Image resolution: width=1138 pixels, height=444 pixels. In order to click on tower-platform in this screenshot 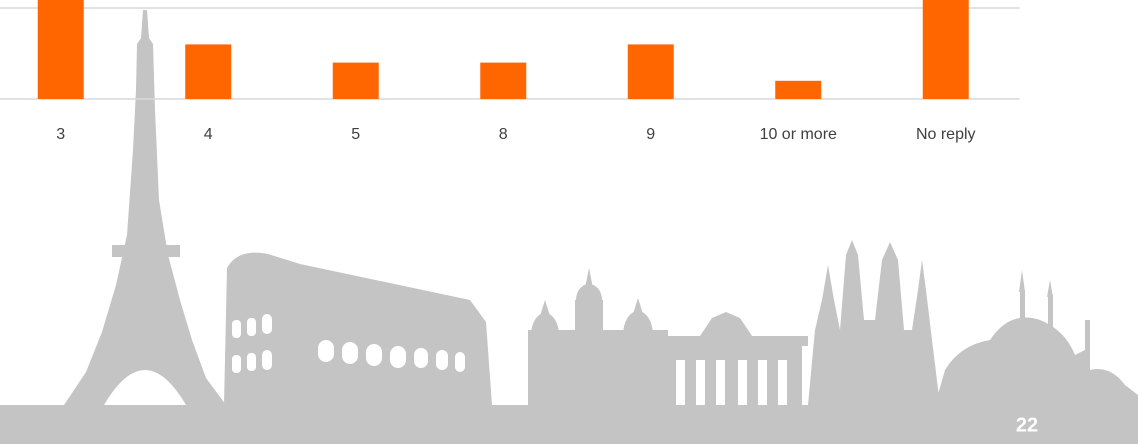, I will do `click(146, 251)`.